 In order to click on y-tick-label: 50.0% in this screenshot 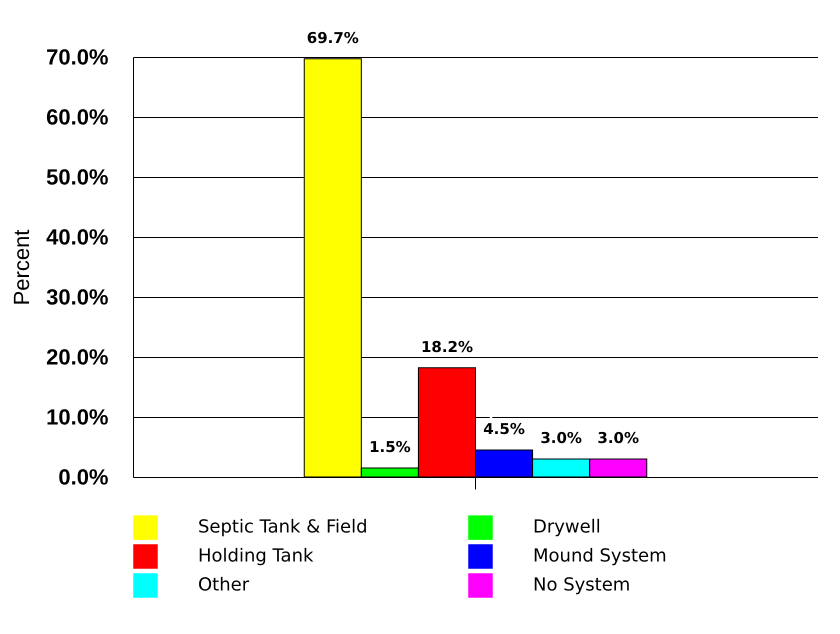, I will do `click(77, 177)`.